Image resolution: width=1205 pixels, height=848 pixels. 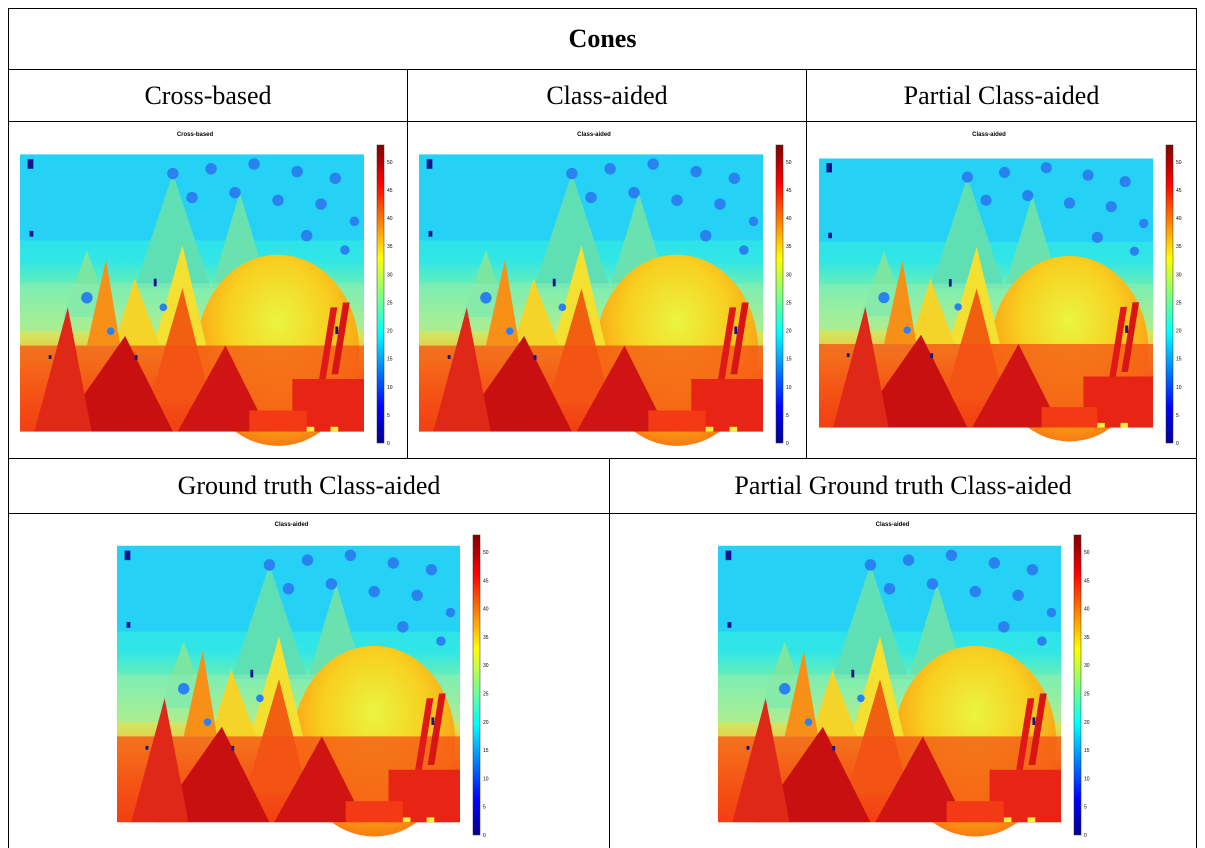 I want to click on header-partial-ground-truth-class-aided: Partial Ground truth Class-aided, so click(x=903, y=485).